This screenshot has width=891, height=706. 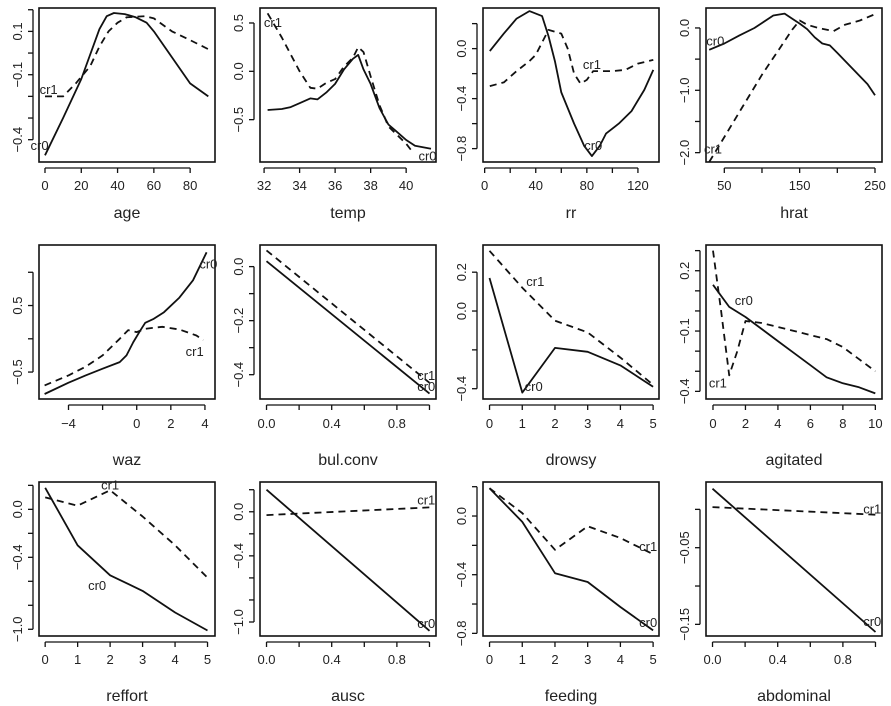 I want to click on panel-hrat: 50 150 250 0.0 −1.0 −2.0 hrat cr0 cr1, so click(x=781, y=114).